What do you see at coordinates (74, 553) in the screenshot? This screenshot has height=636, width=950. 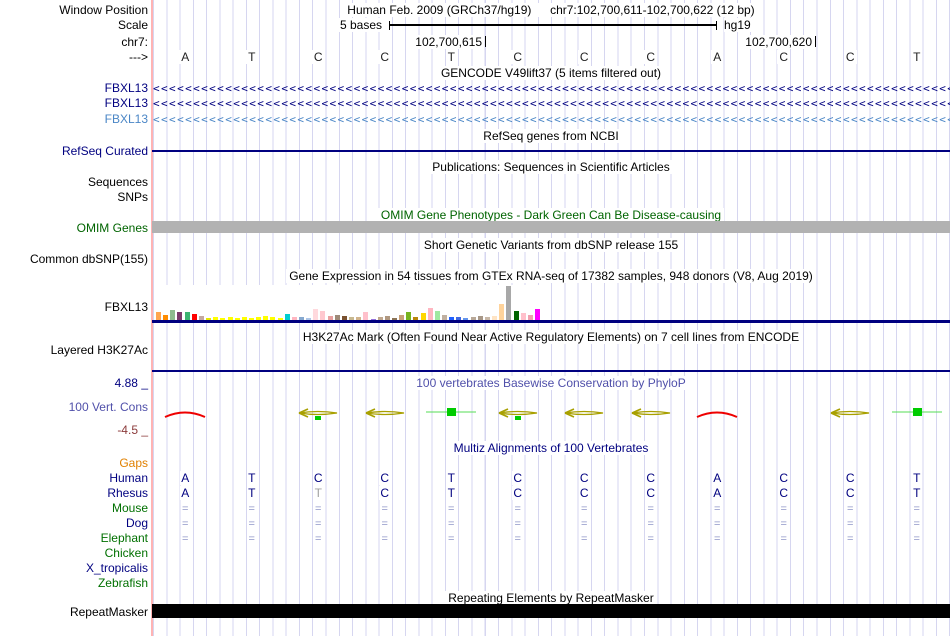 I see `label-species-chicken: Chicken` at bounding box center [74, 553].